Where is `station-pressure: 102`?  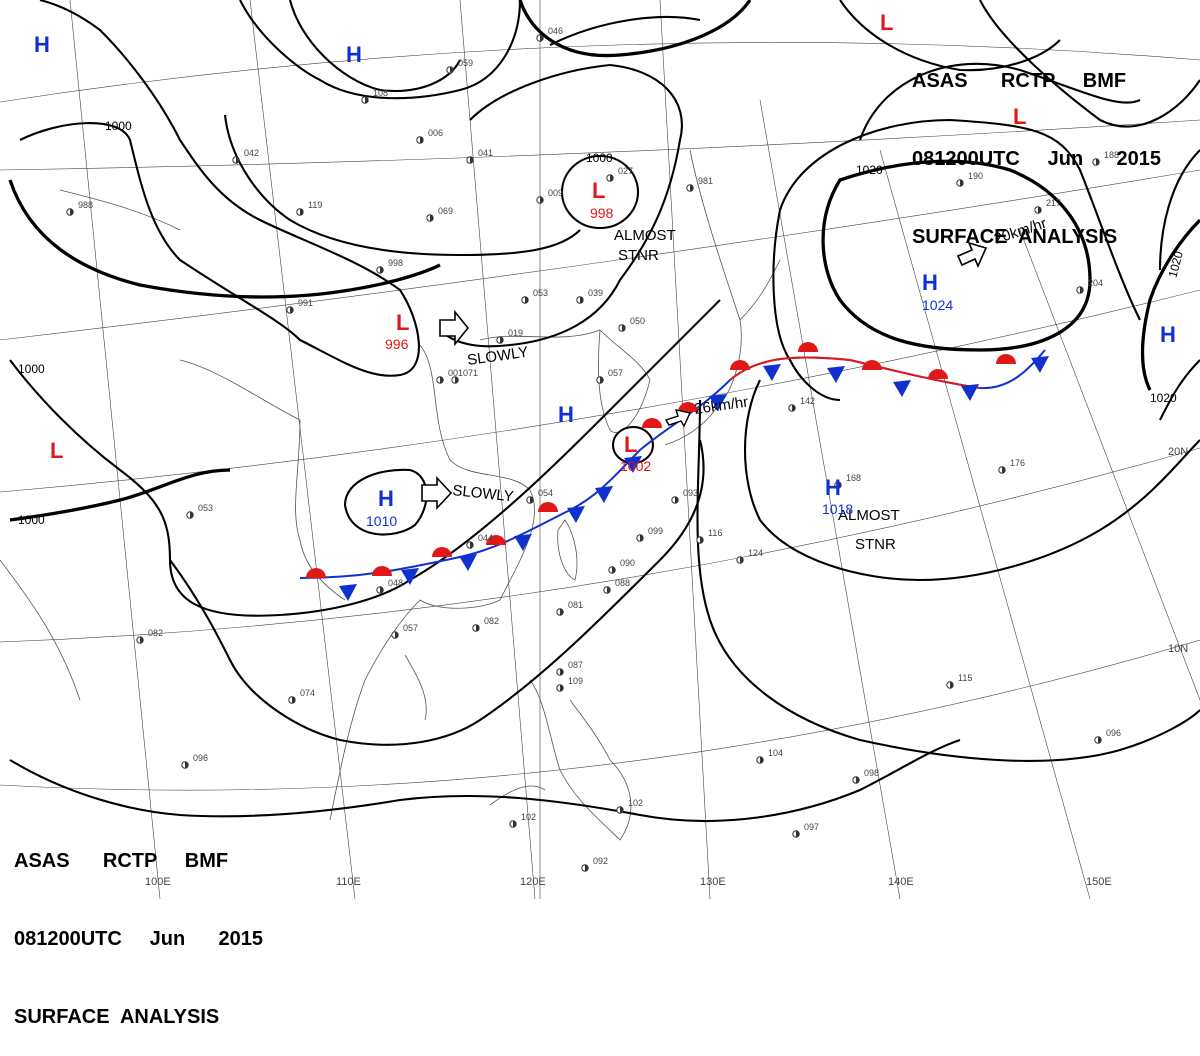 station-pressure: 102 is located at coordinates (635, 803).